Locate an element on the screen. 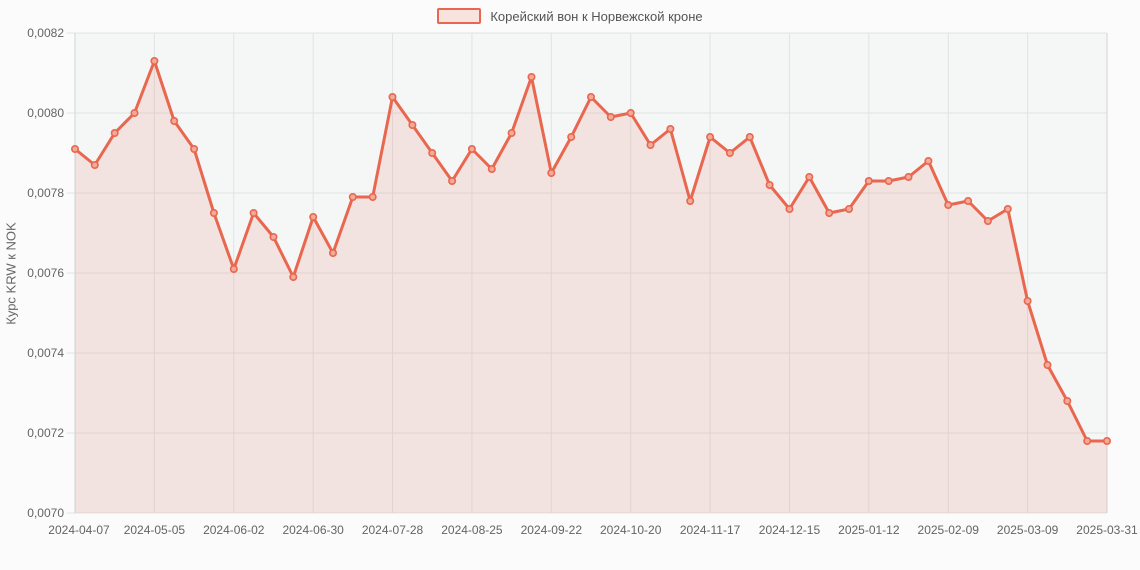 The image size is (1140, 570). x-axis-tick-label: 2024-06-30 is located at coordinates (313, 530).